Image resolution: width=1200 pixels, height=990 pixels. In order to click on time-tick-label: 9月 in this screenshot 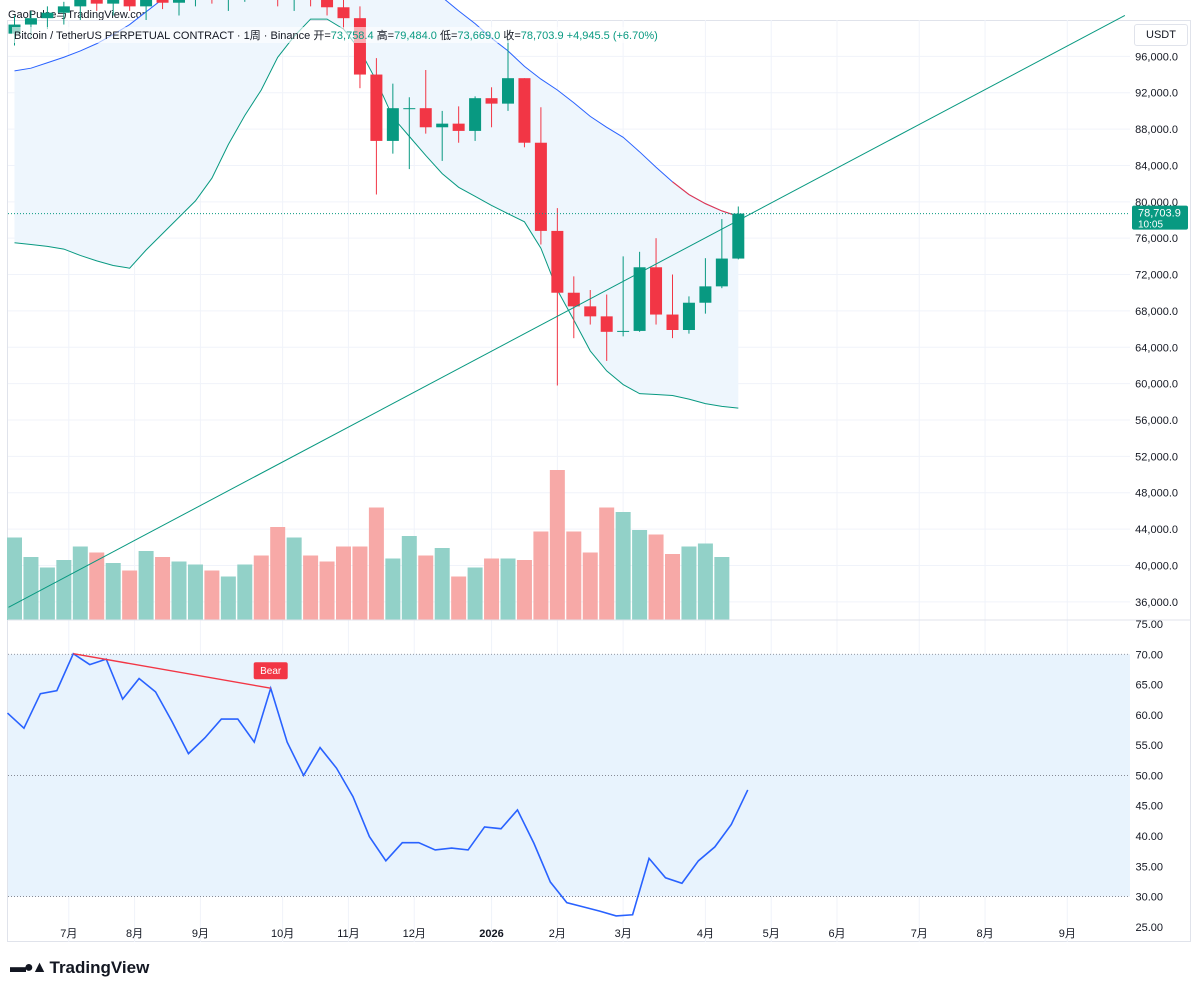, I will do `click(1067, 934)`.